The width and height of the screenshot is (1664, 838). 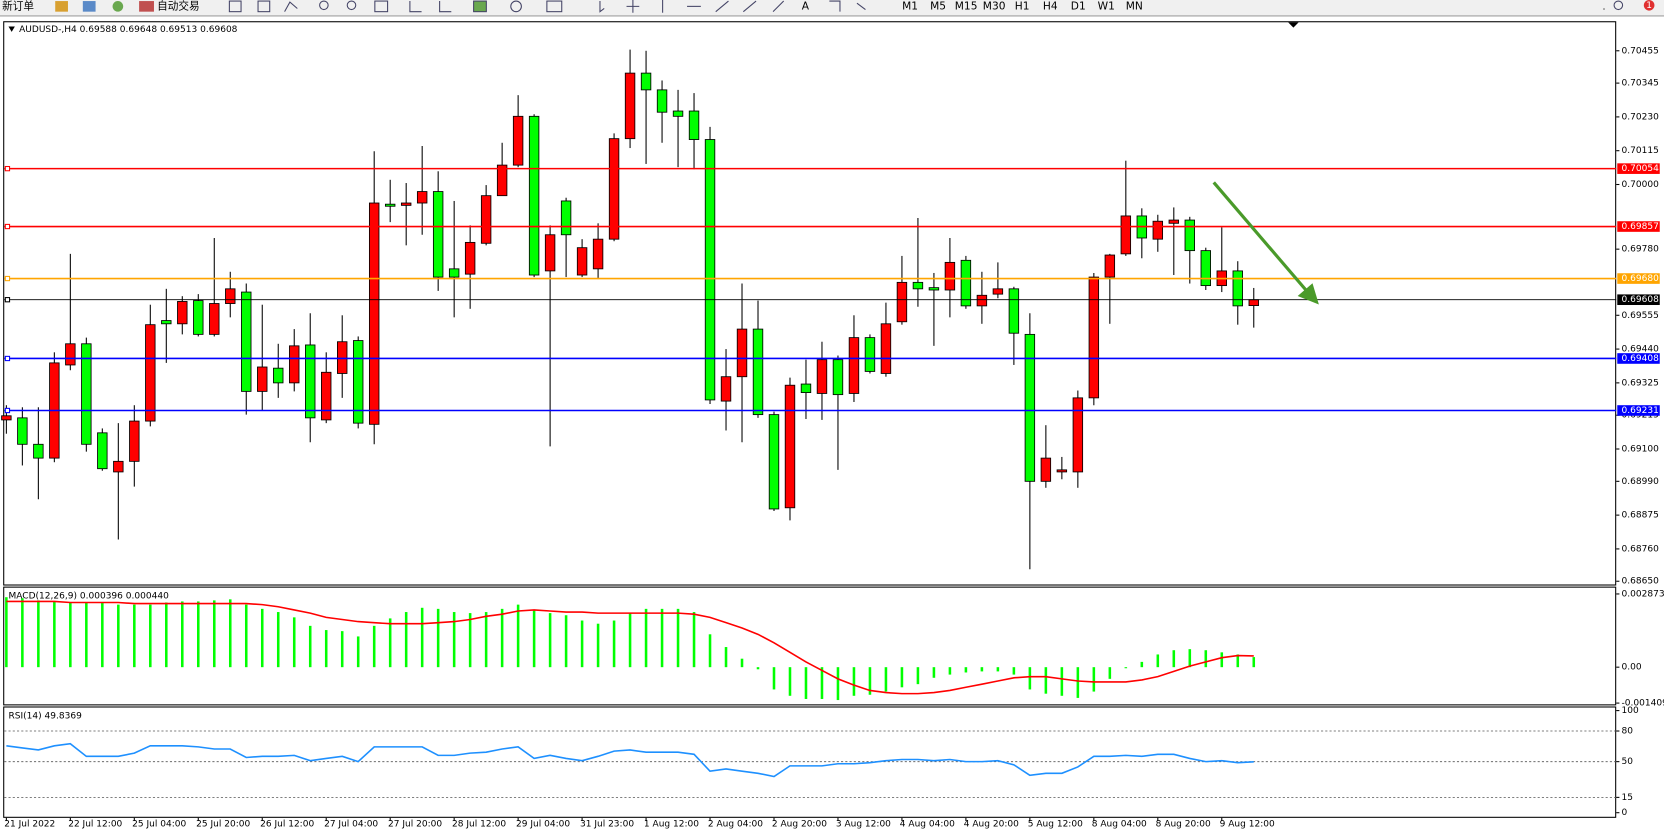 I want to click on level-label: 0.69608, so click(x=1641, y=300).